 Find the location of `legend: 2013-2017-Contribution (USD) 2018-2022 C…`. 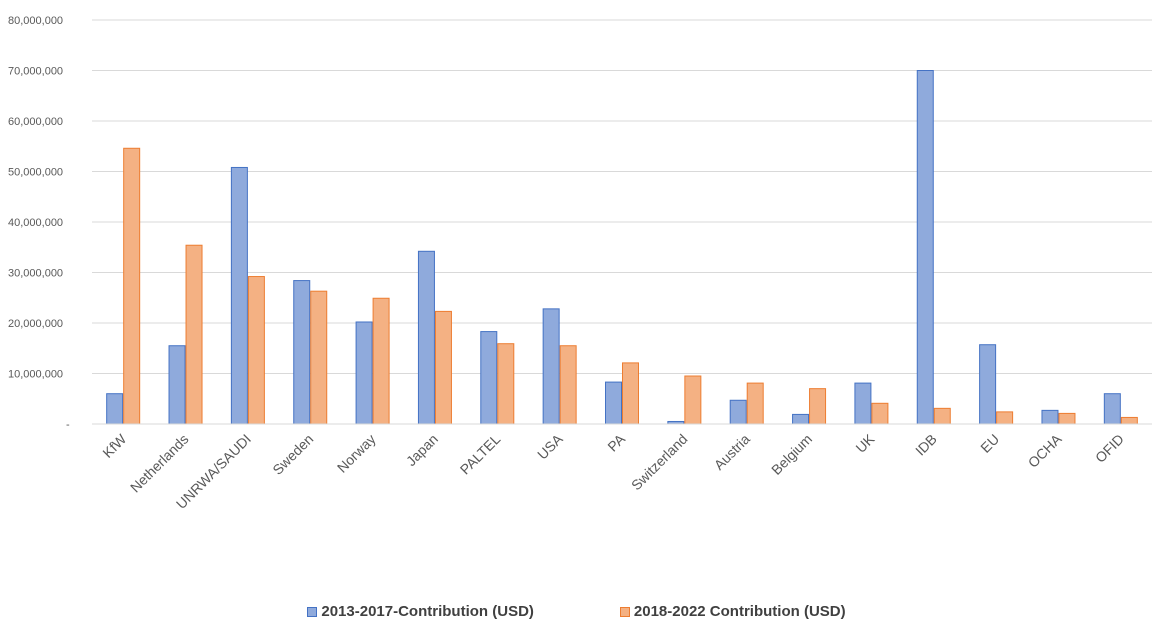

legend: 2013-2017-Contribution (USD) 2018-2022 C… is located at coordinates (576, 611).